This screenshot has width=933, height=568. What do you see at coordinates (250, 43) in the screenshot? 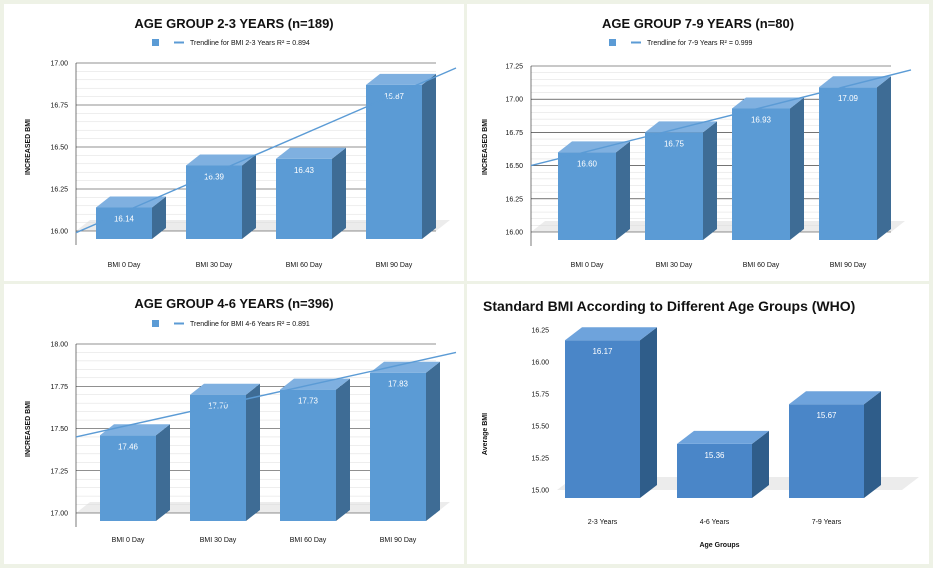
I see `legend-label: Trendline for BMI 2-3 Years R² = 0.894` at bounding box center [250, 43].